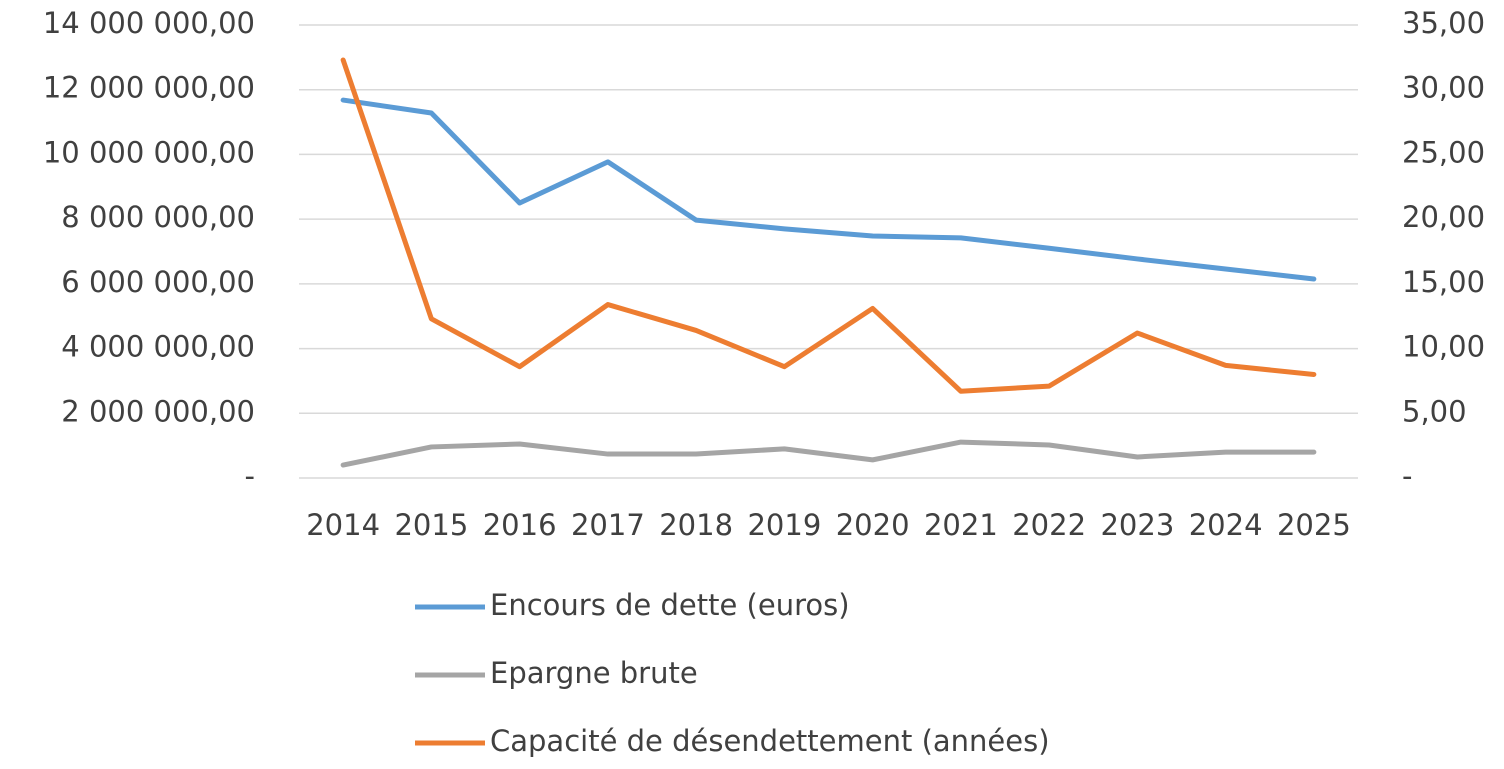 The image size is (1504, 769). Describe the element at coordinates (670, 605) in the screenshot. I see `legend-label: Encours de dette (euros)` at that location.